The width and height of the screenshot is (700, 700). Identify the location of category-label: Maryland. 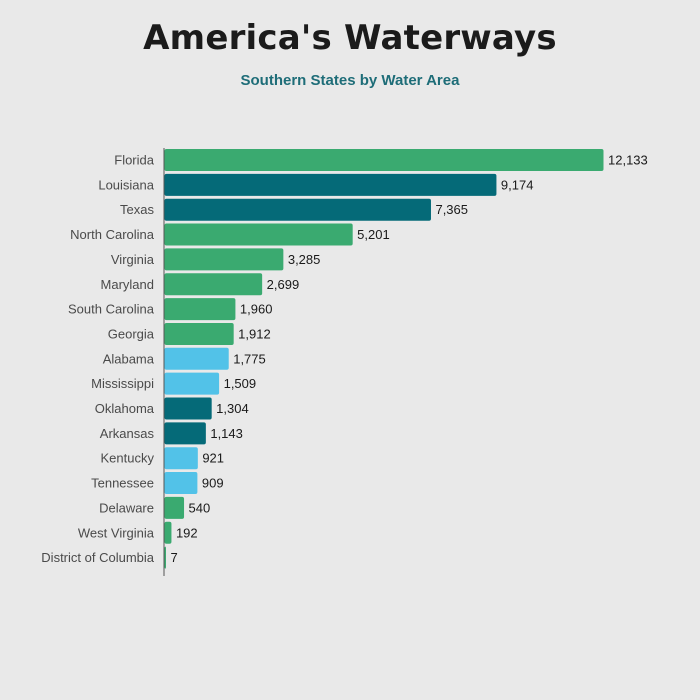
(127, 284).